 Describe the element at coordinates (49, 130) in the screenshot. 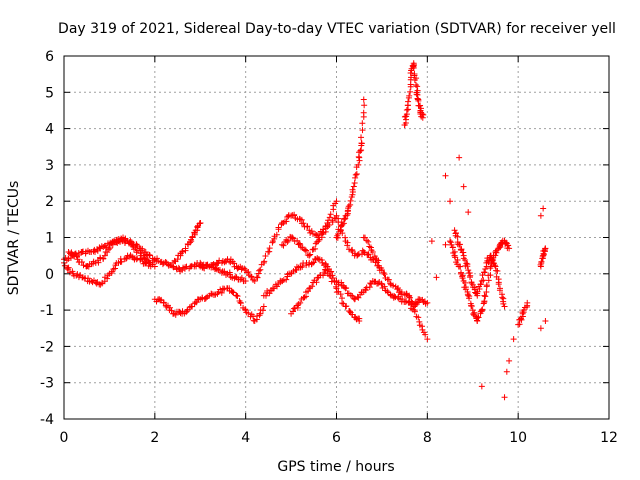

I see `y-tick-label: 4` at that location.